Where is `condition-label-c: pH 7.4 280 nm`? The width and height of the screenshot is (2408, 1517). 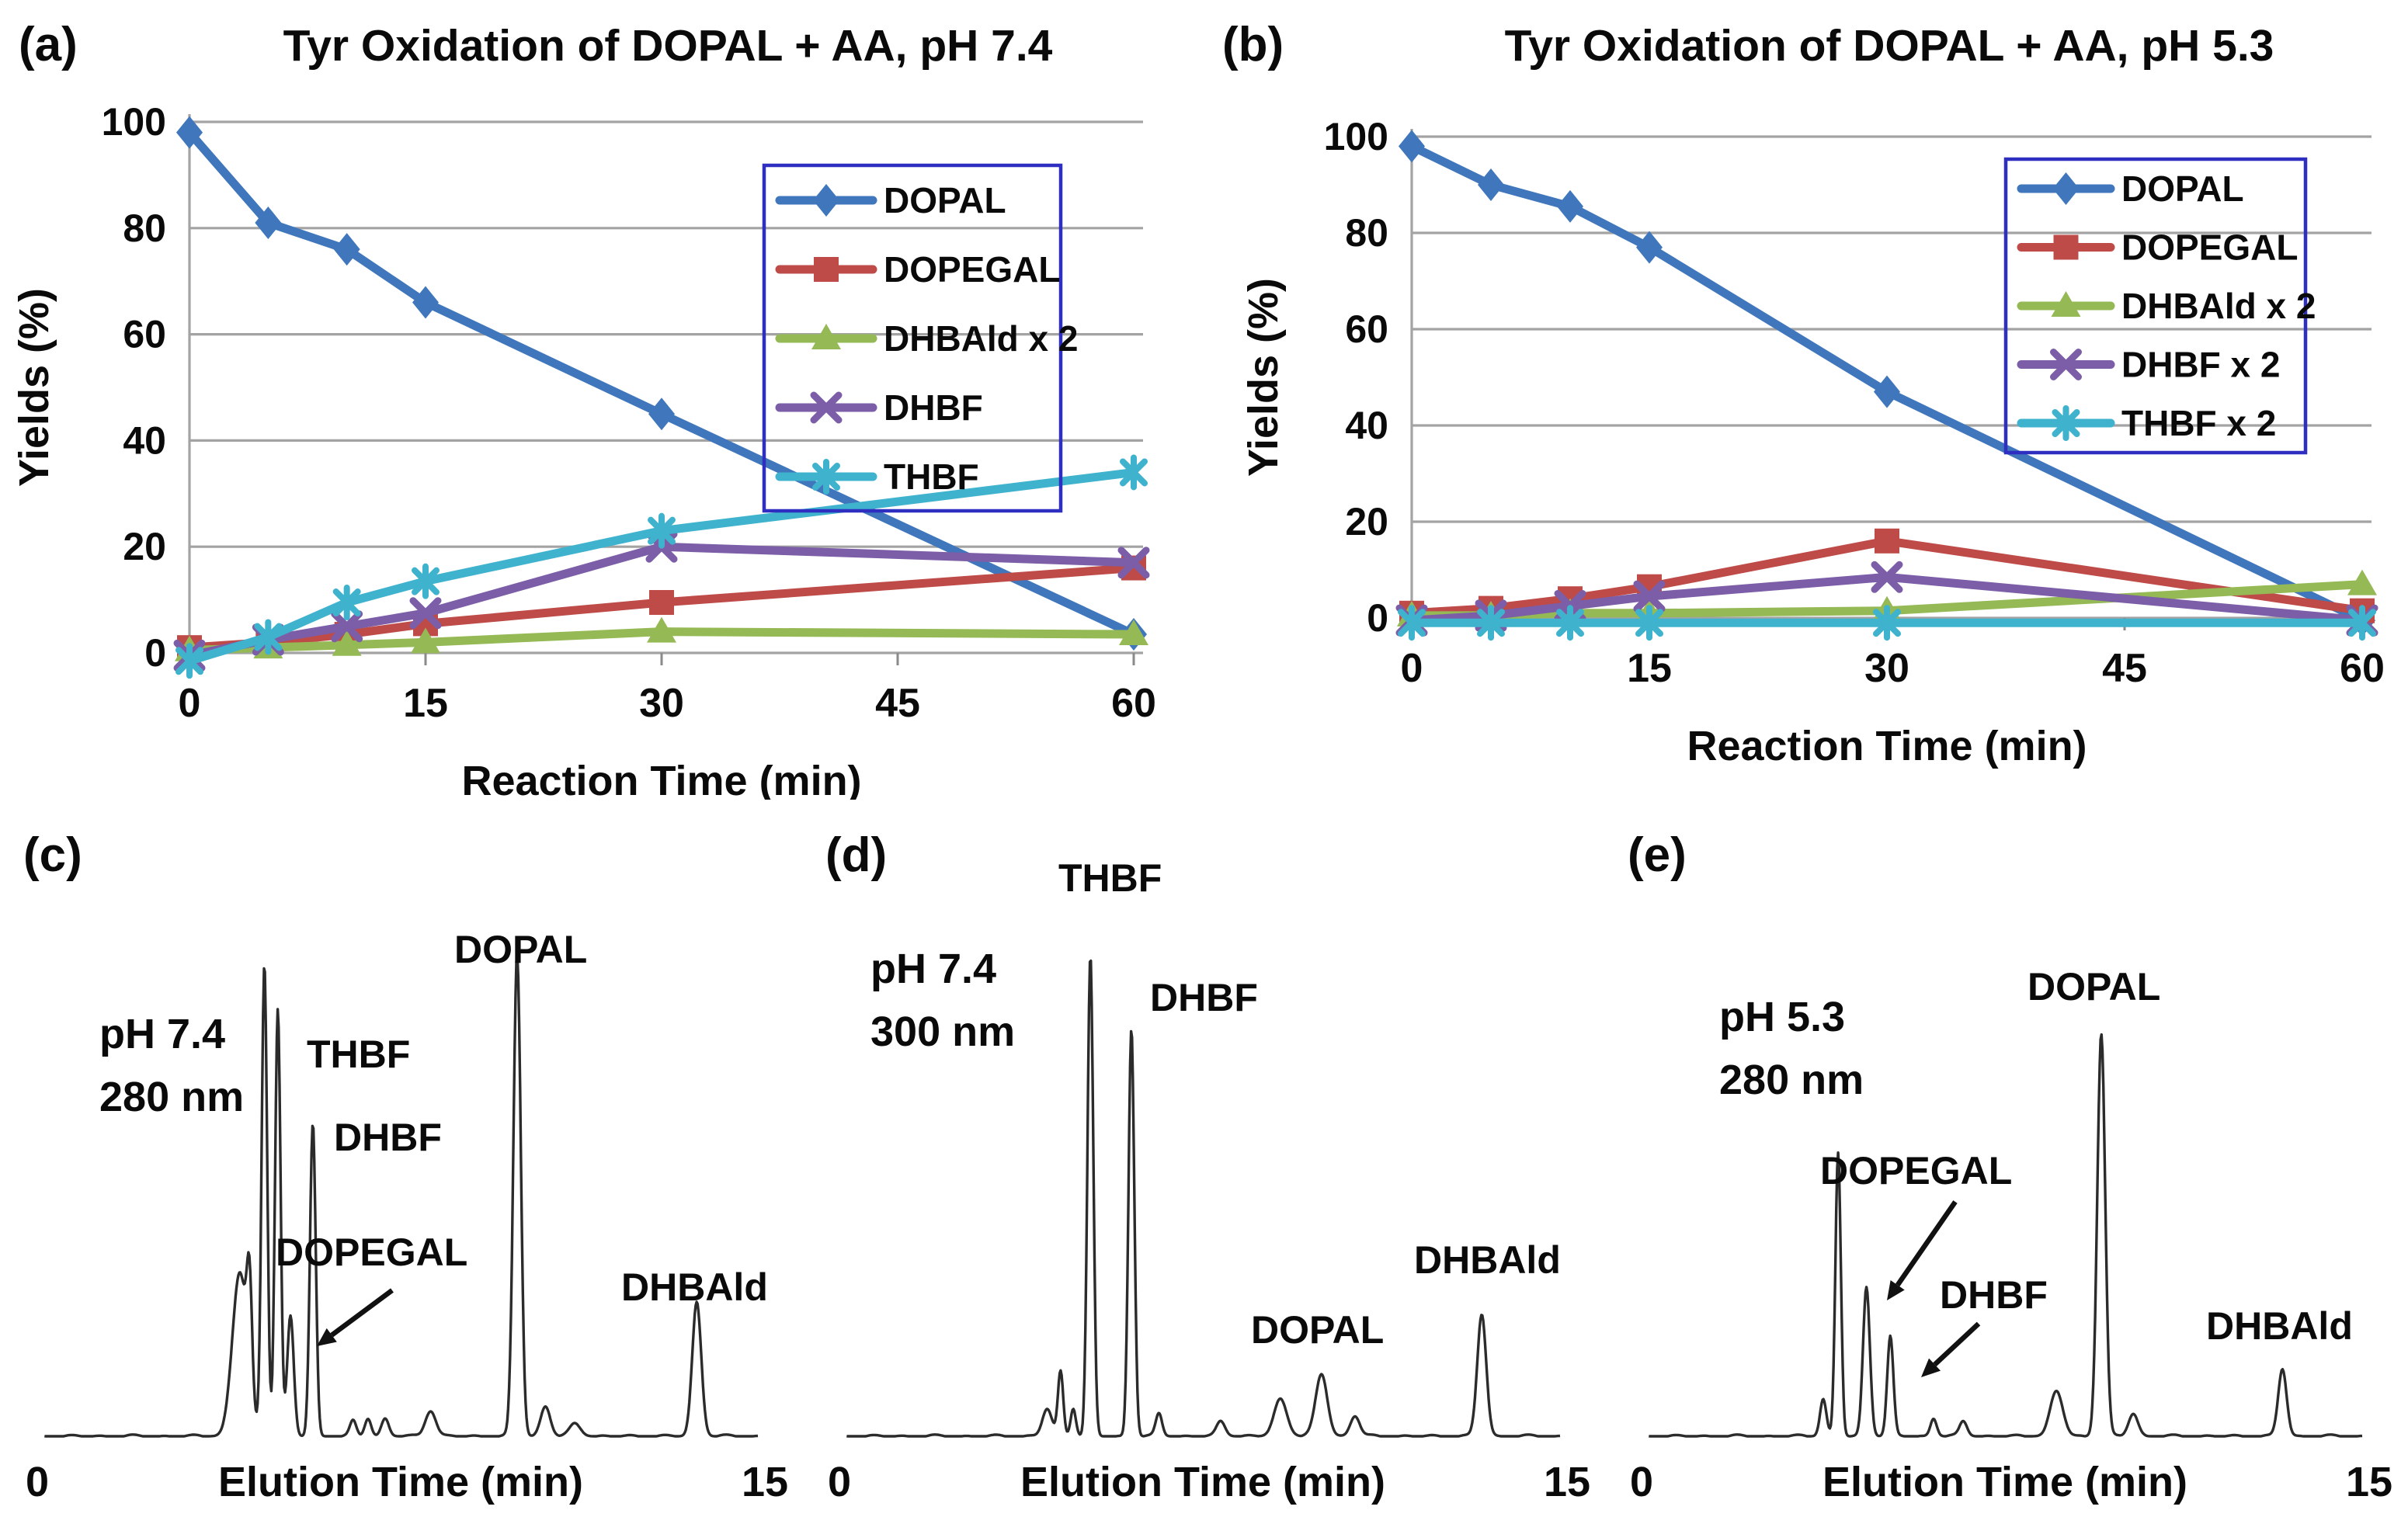
condition-label-c: pH 7.4 280 nm is located at coordinates (171, 1066).